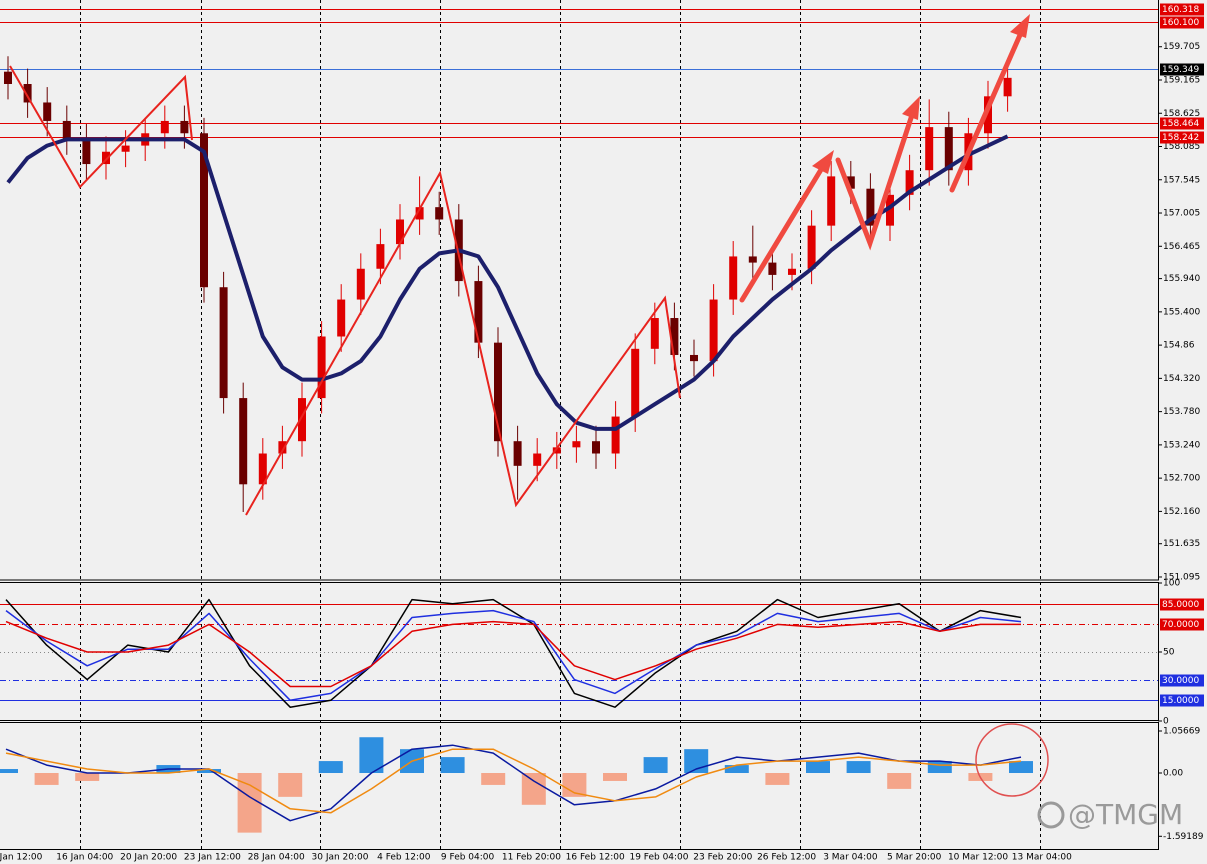 Image resolution: width=1207 pixels, height=864 pixels. I want to click on y-tick-label: 159.705, so click(1181, 47).